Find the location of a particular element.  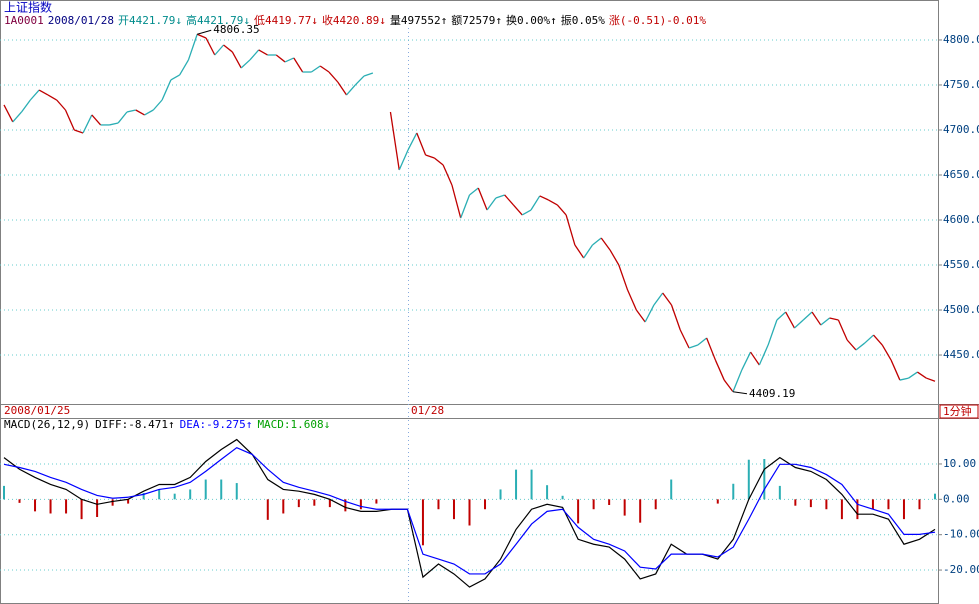

y-tick-label: 4700.00 is located at coordinates (961, 129).